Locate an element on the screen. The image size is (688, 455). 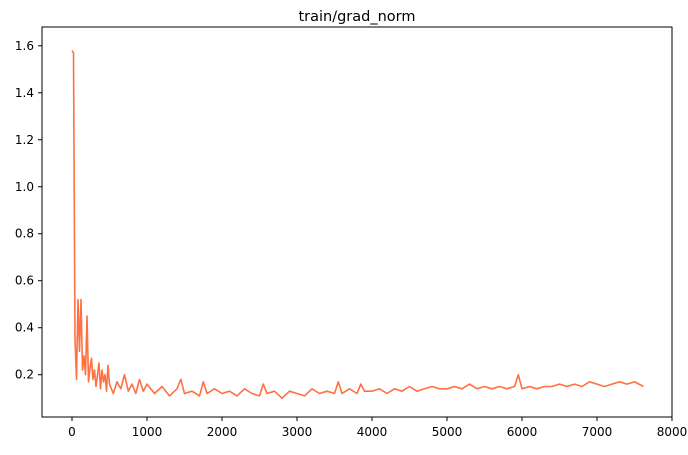
x-tick-label: 3000 is located at coordinates (297, 432).